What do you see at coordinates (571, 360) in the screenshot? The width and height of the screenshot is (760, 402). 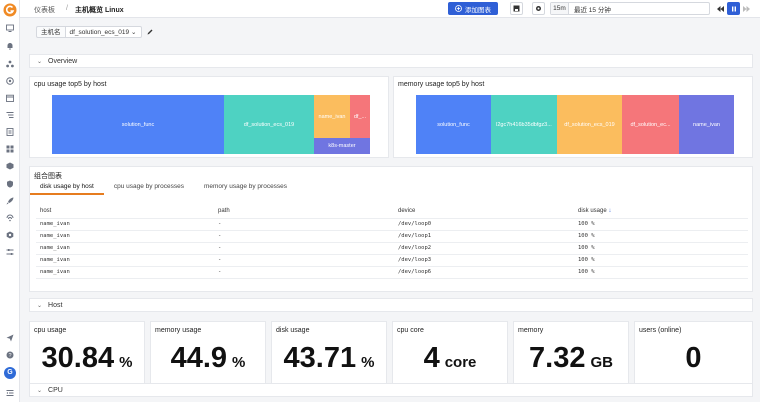 I see `stat-value: 7.32 GB` at bounding box center [571, 360].